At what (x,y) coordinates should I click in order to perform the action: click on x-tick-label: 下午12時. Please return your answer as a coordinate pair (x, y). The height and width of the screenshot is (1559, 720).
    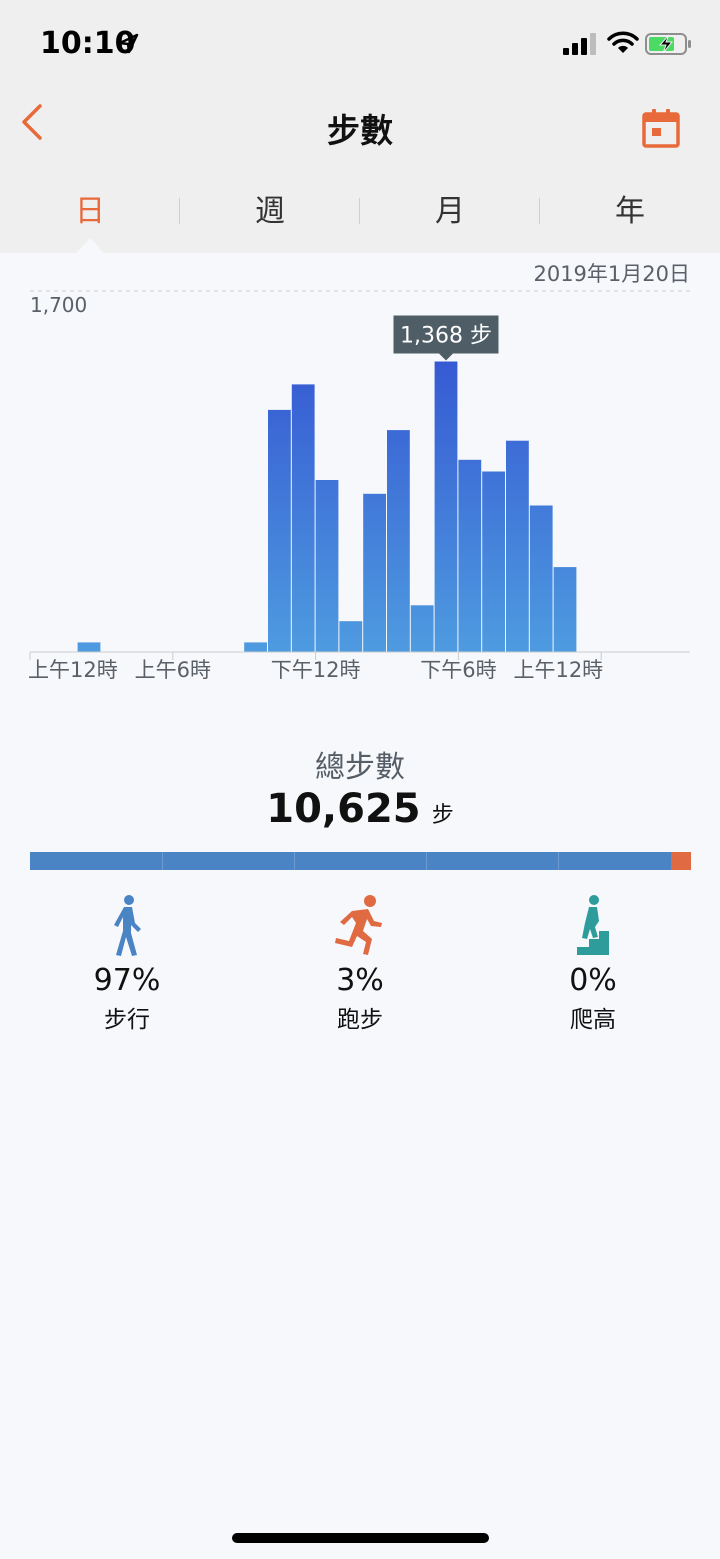
    Looking at the image, I should click on (316, 670).